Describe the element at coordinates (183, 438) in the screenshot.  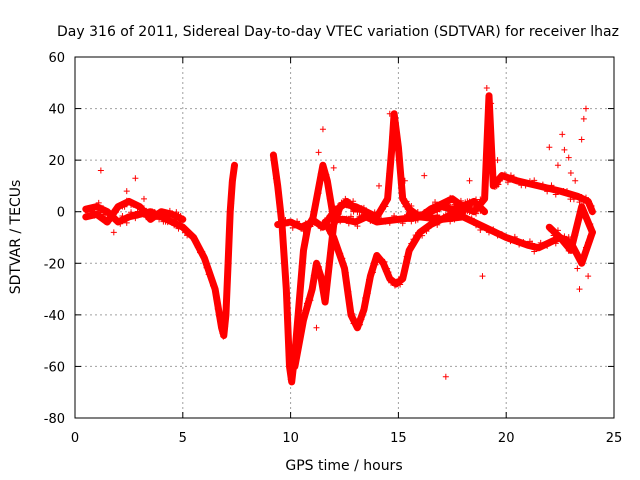
I see `x-tick-label: 5` at that location.